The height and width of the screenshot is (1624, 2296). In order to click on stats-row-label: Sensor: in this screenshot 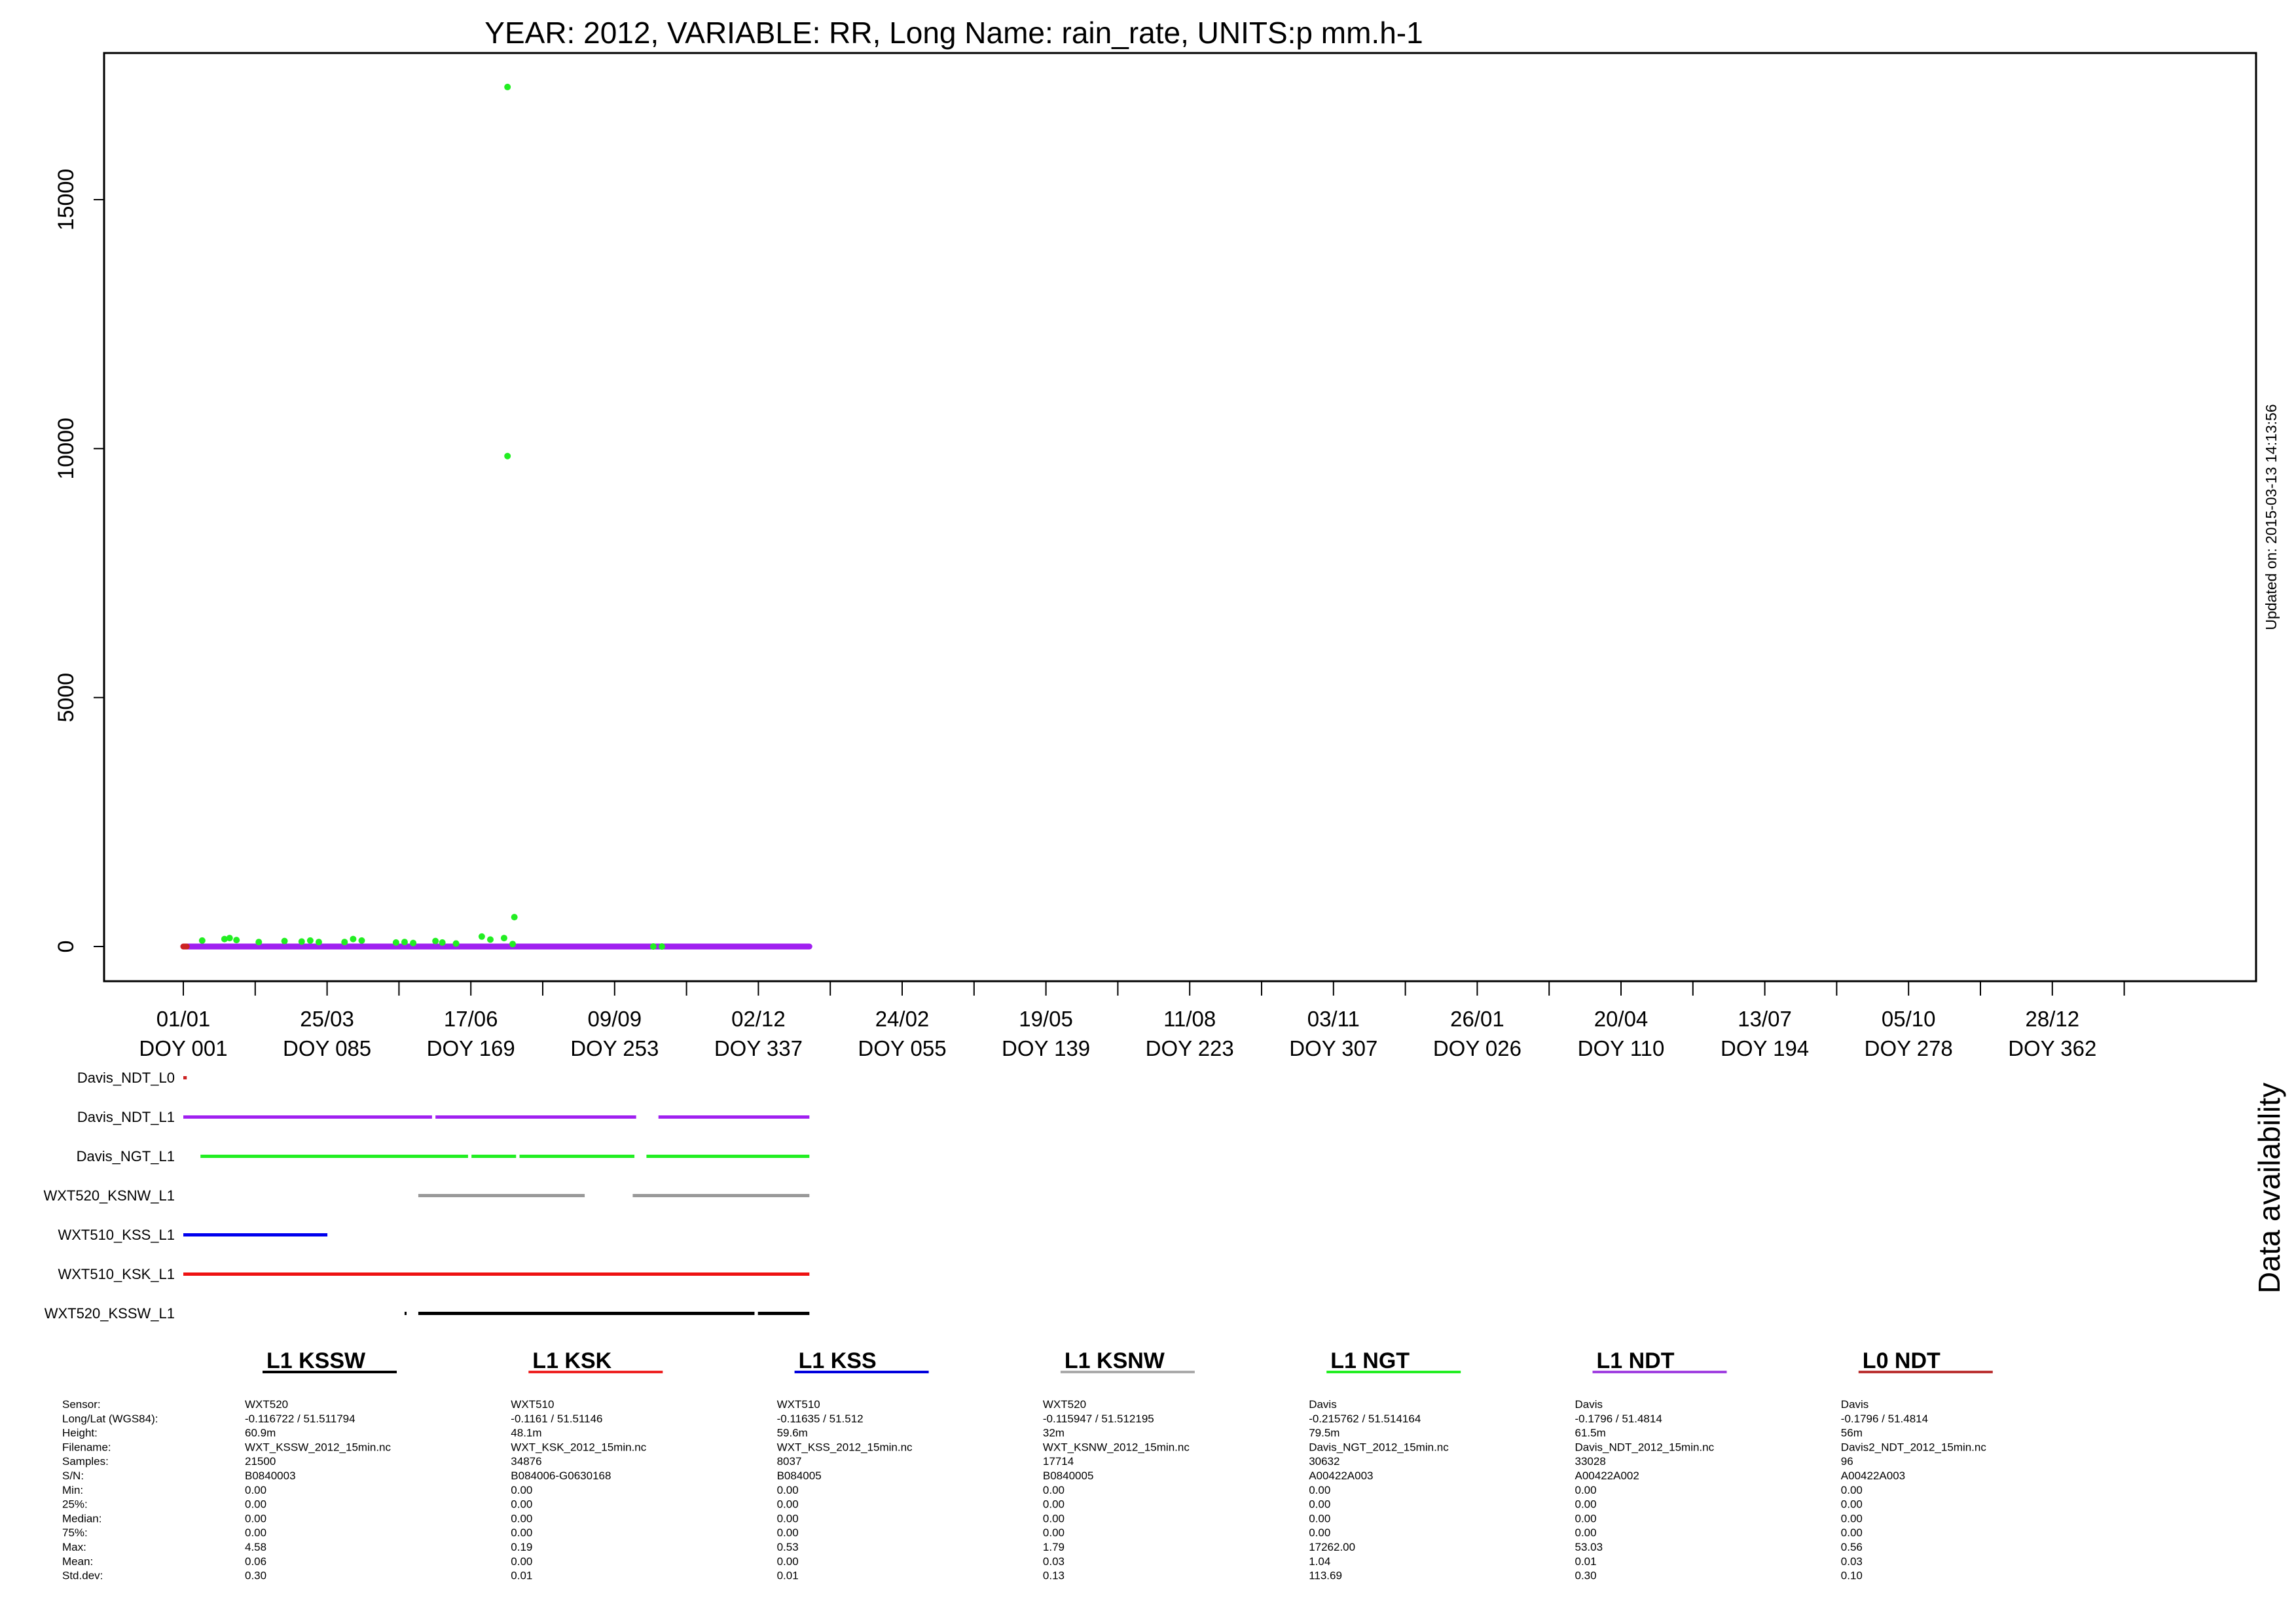, I will do `click(81, 1404)`.